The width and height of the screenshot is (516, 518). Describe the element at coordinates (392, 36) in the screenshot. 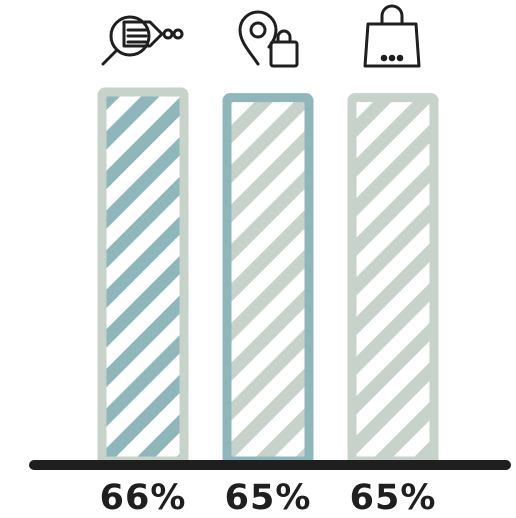

I see `shopping-bag-icon` at that location.